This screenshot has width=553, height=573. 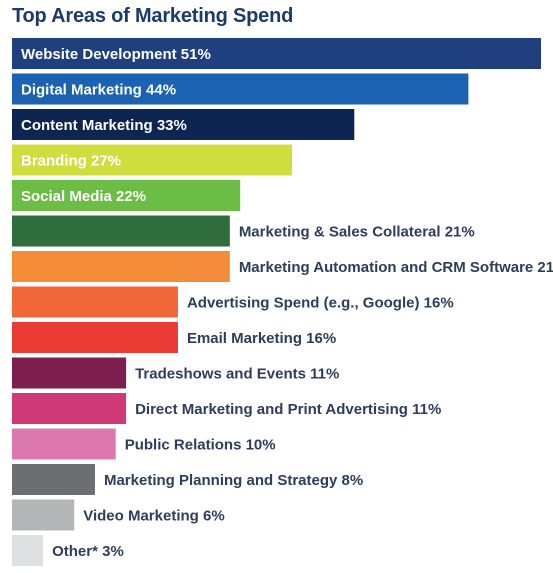 What do you see at coordinates (261, 338) in the screenshot?
I see `bar-label: Email Marketing 16%` at bounding box center [261, 338].